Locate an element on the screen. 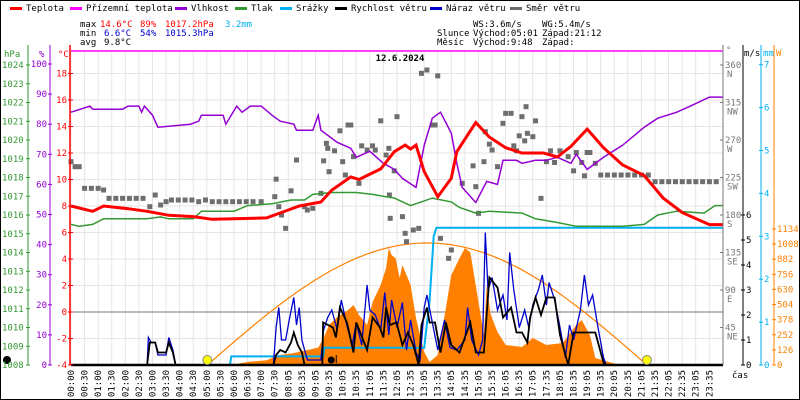 Image resolution: width=800 pixels, height=400 pixels. x-tick-label: 19:05 is located at coordinates (588, 383).